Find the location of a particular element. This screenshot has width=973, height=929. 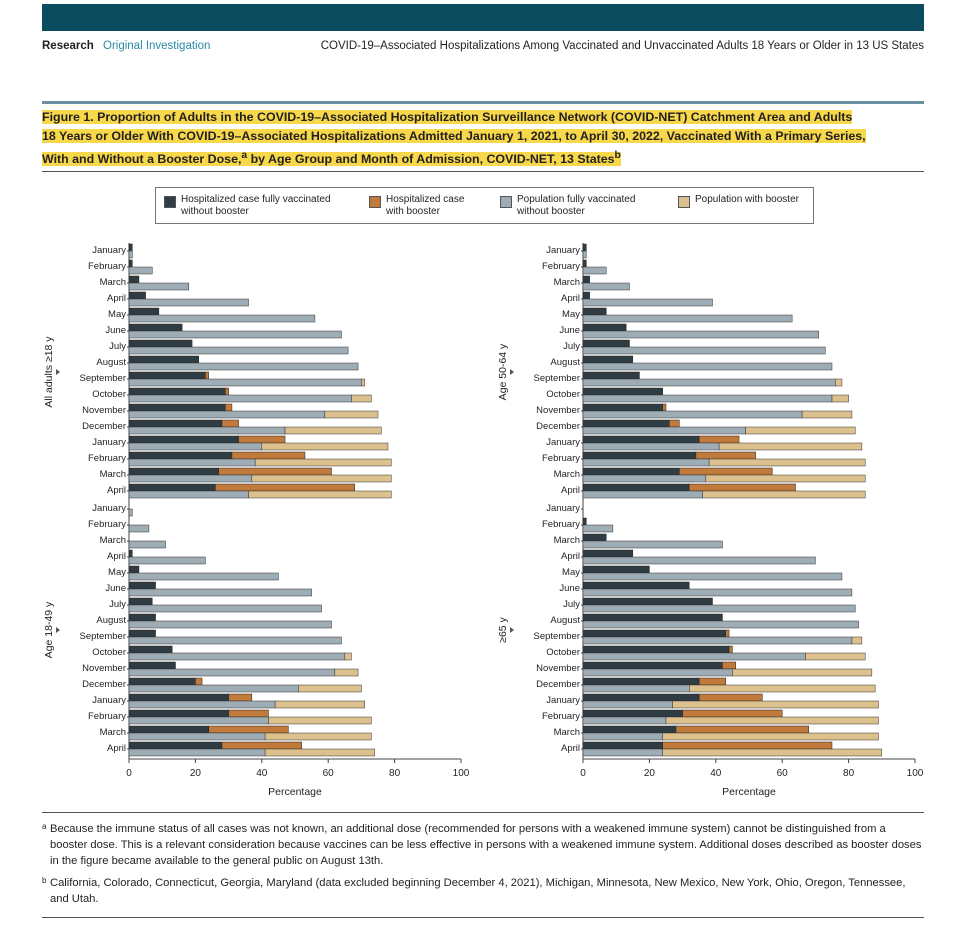

month-tick-label: November is located at coordinates (558, 668).